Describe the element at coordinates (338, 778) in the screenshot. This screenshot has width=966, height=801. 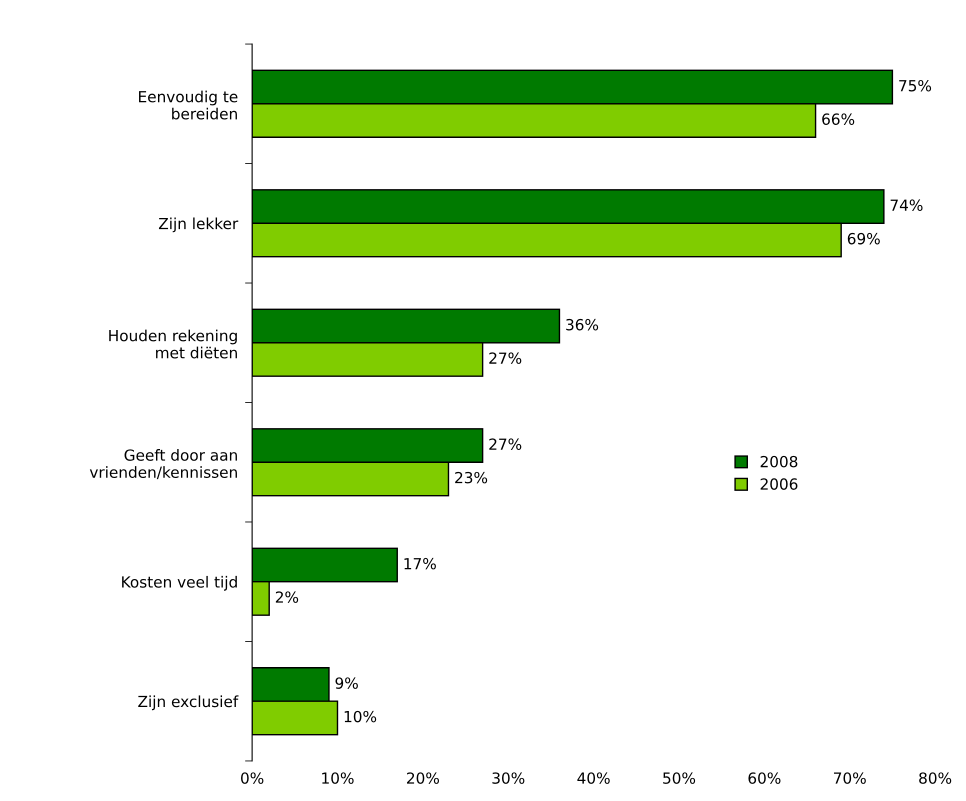
I see `x-tick-label: 10%` at that location.